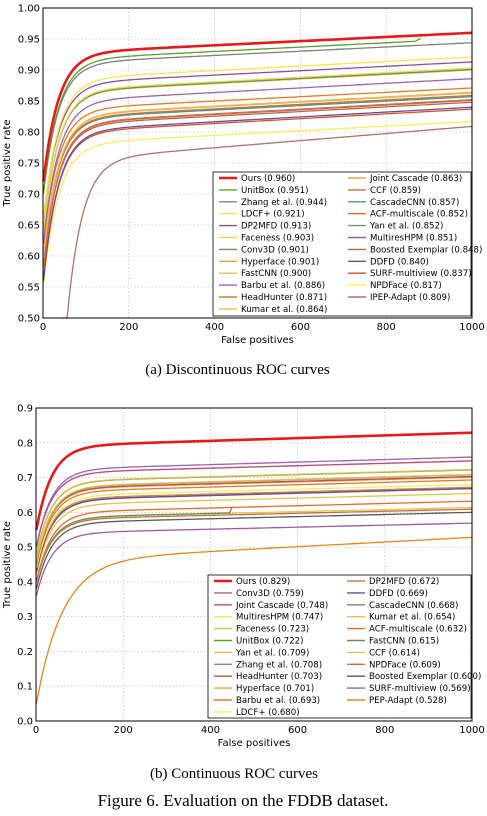 The height and width of the screenshot is (816, 487). Describe the element at coordinates (426, 250) in the screenshot. I see `legend-entry: Boosted Exemplar (0.848)` at that location.